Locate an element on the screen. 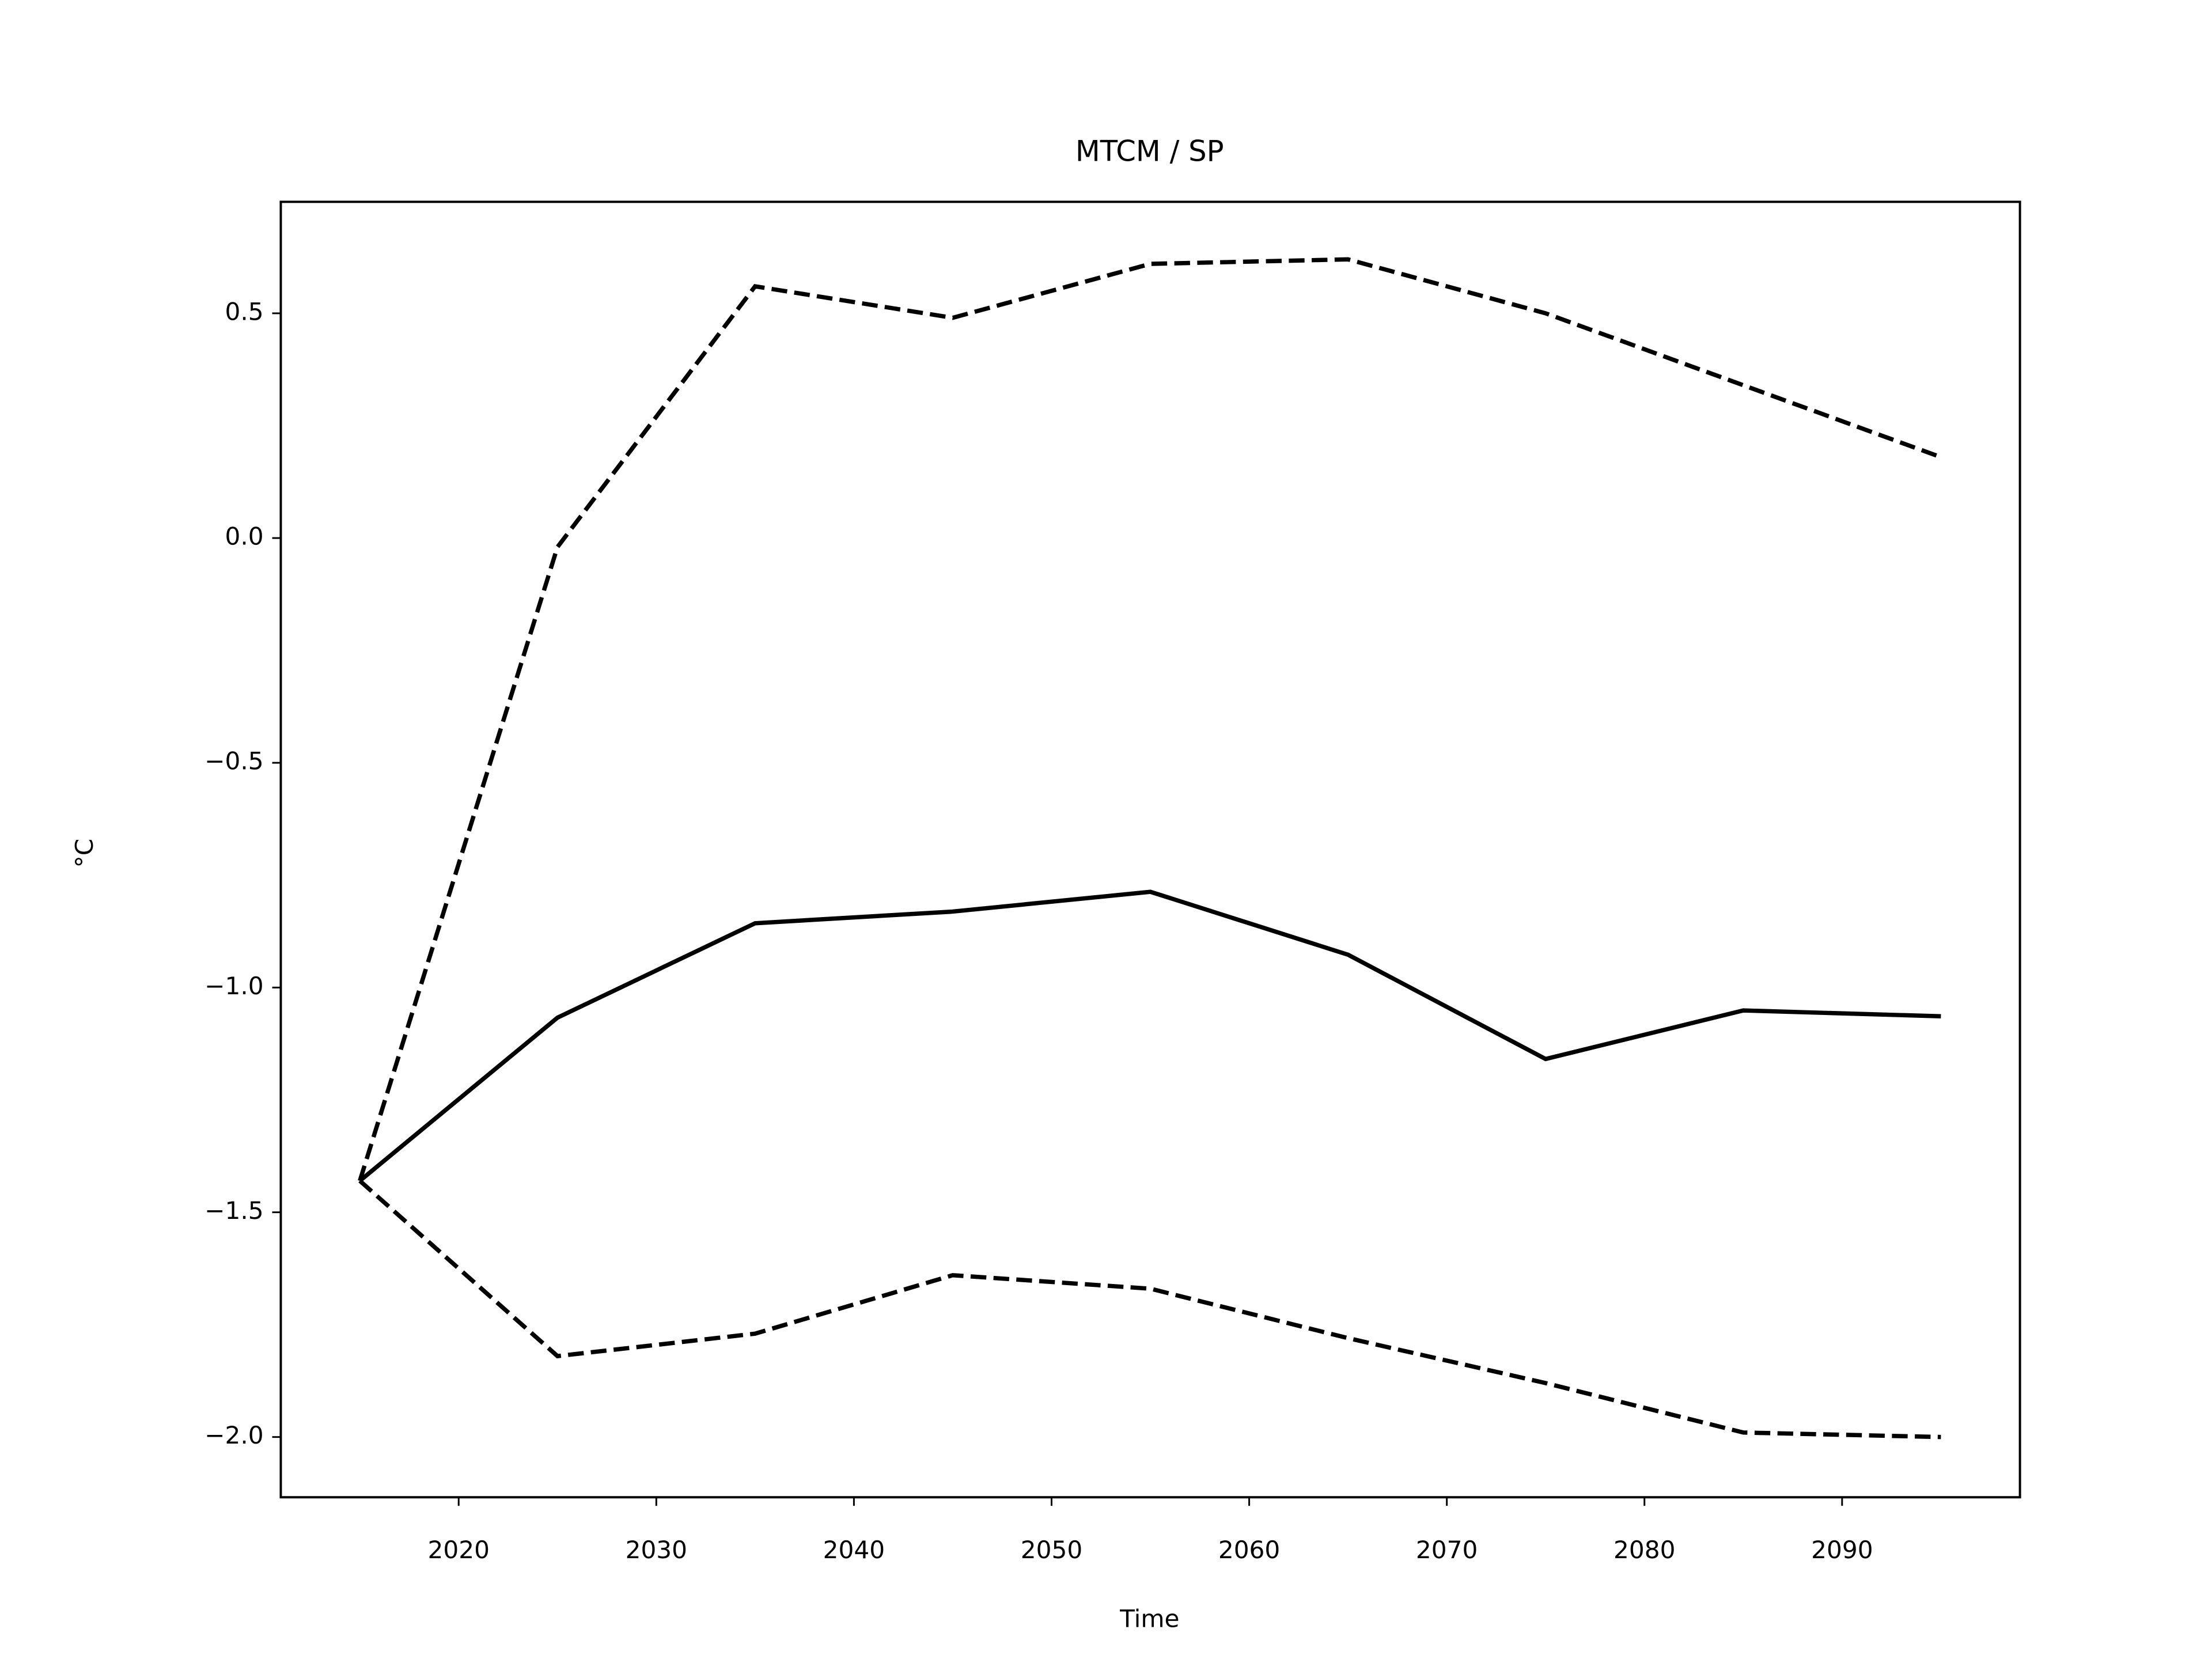 This screenshot has width=2212, height=1659. y-tick-label: −1.0 is located at coordinates (234, 986).